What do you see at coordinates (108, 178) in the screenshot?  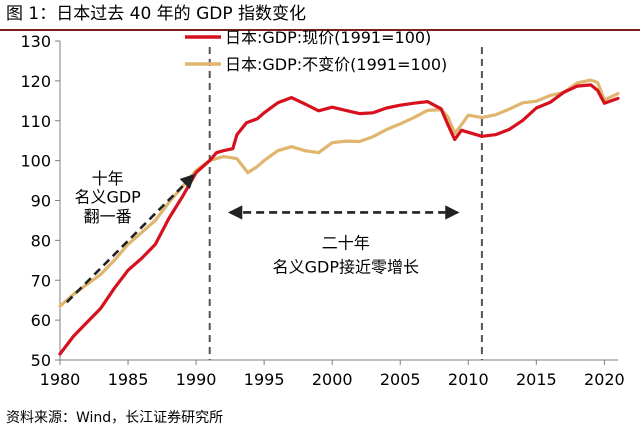 I see `annotation-text: 十年` at bounding box center [108, 178].